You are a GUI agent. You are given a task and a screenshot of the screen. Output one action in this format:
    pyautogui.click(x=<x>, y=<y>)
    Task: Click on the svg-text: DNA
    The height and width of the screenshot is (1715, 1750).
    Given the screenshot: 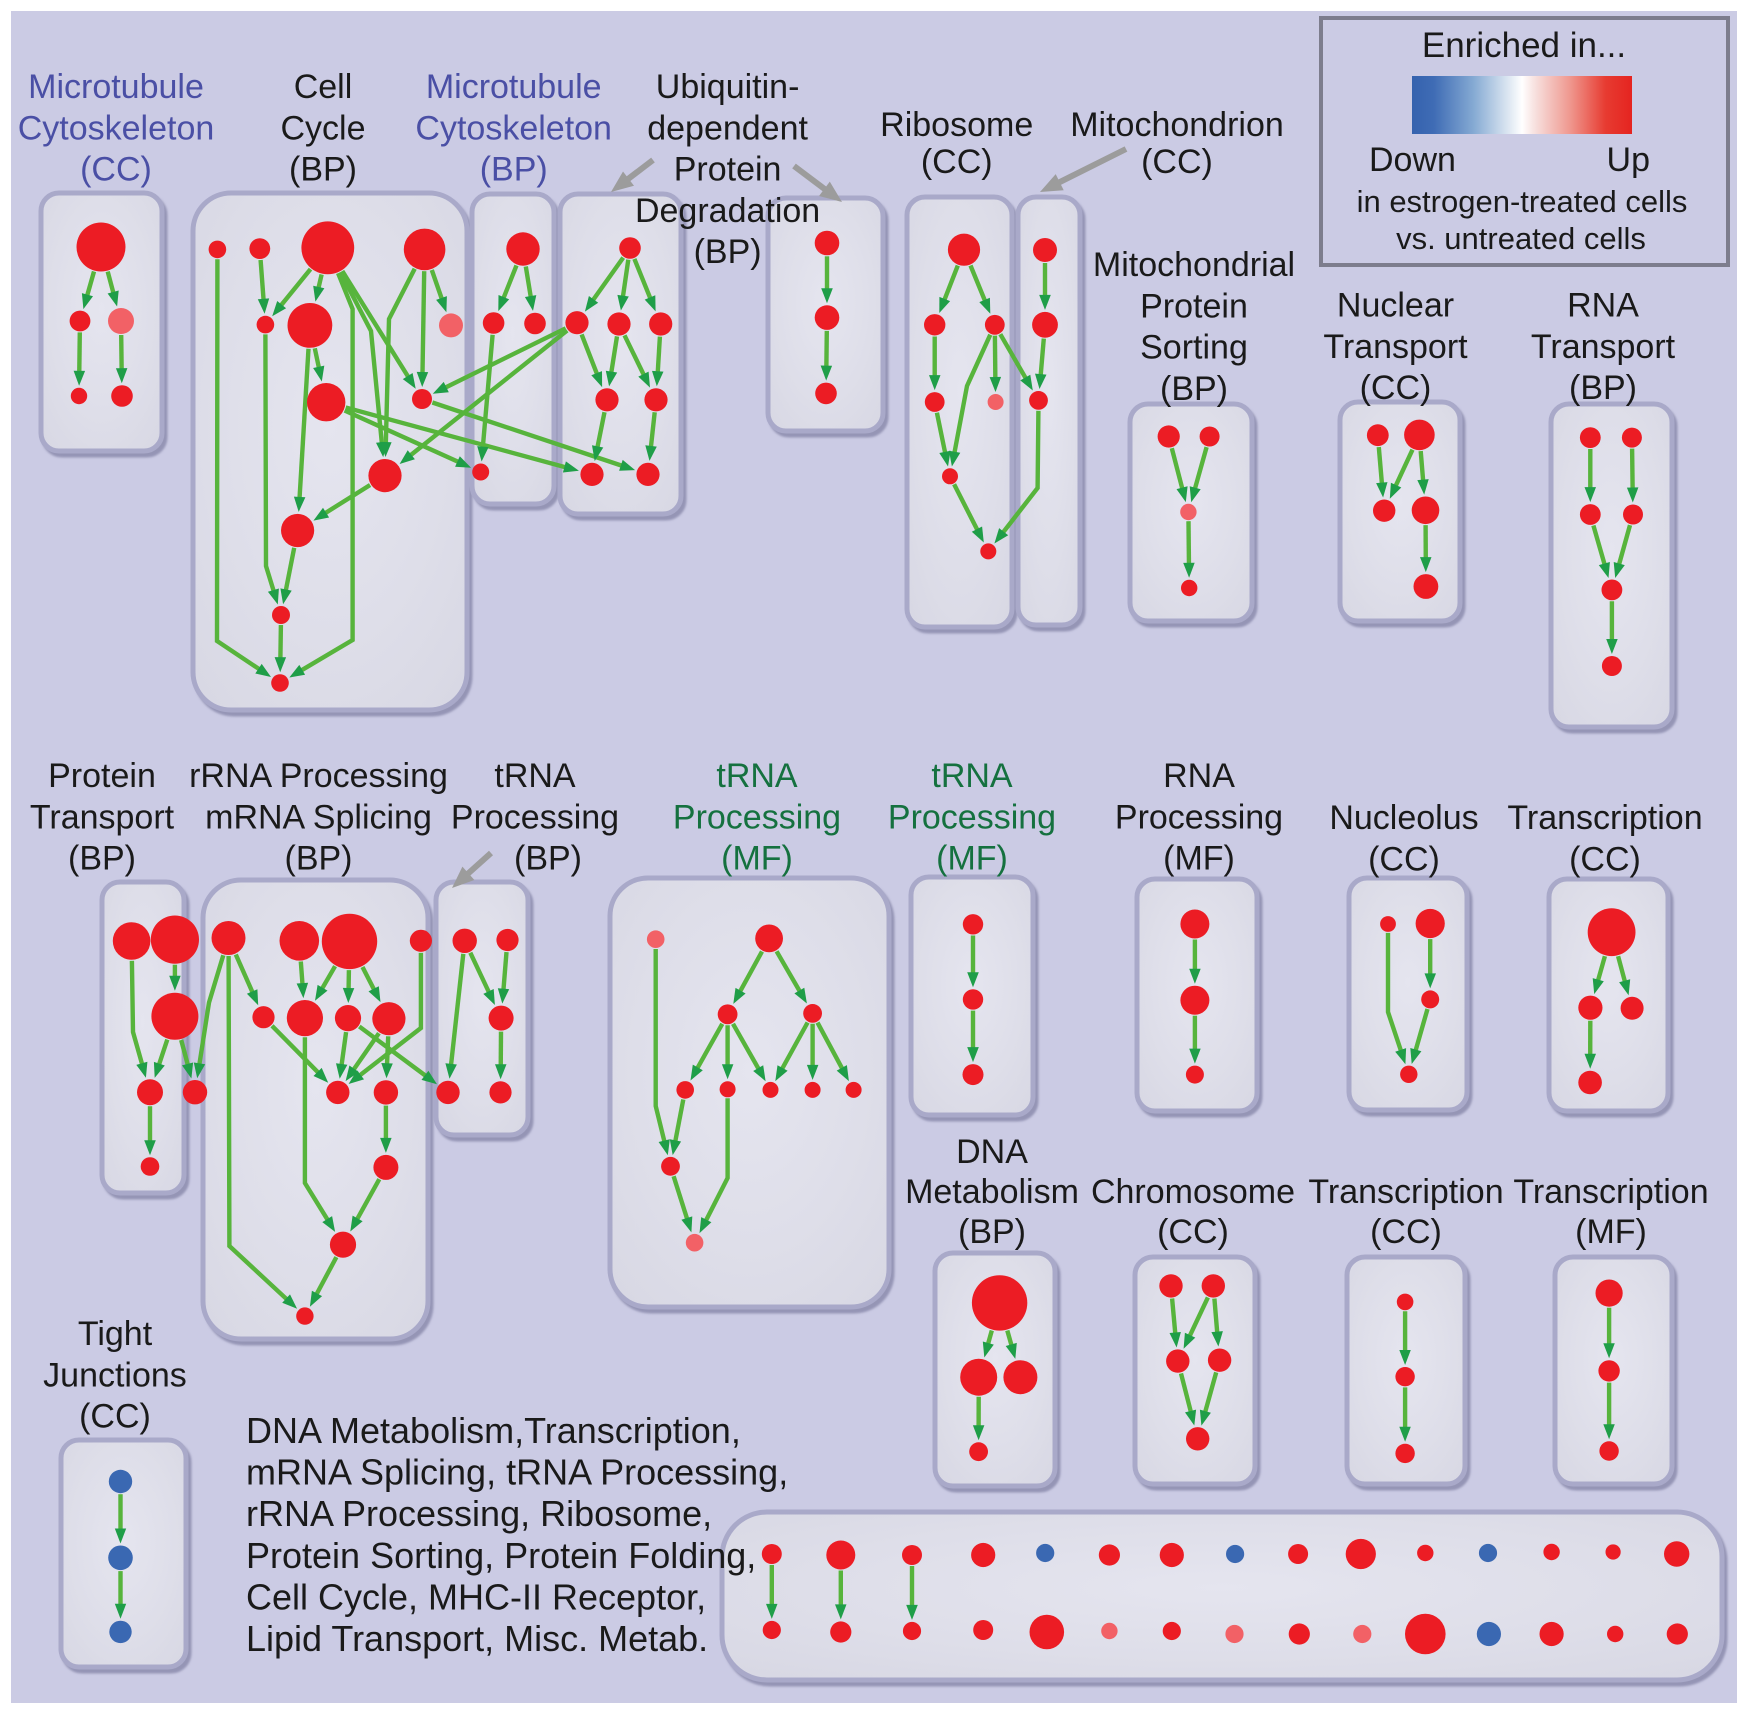 What is the action you would take?
    pyautogui.click(x=992, y=1152)
    